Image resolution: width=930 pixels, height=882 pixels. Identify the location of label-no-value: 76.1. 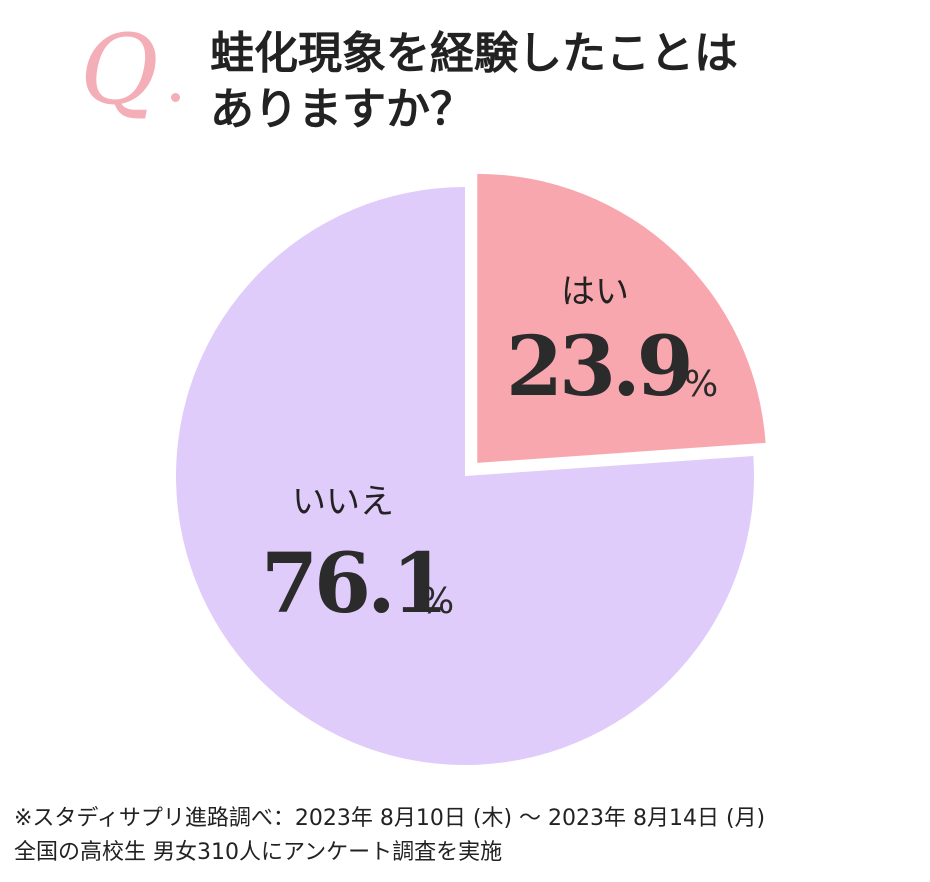
(353, 584).